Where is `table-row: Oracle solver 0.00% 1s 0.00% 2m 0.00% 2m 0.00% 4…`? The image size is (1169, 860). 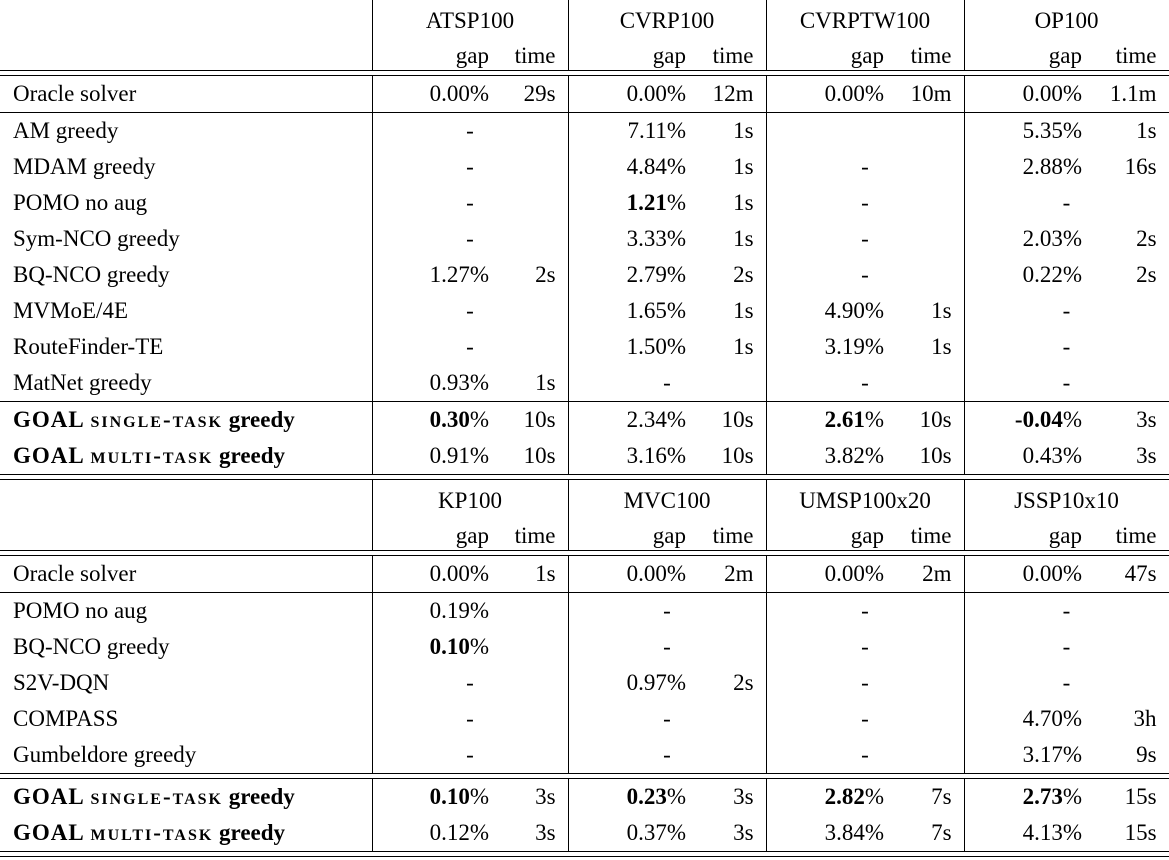 table-row: Oracle solver 0.00% 1s 0.00% 2m 0.00% 2m 0.00% 4… is located at coordinates (584, 574).